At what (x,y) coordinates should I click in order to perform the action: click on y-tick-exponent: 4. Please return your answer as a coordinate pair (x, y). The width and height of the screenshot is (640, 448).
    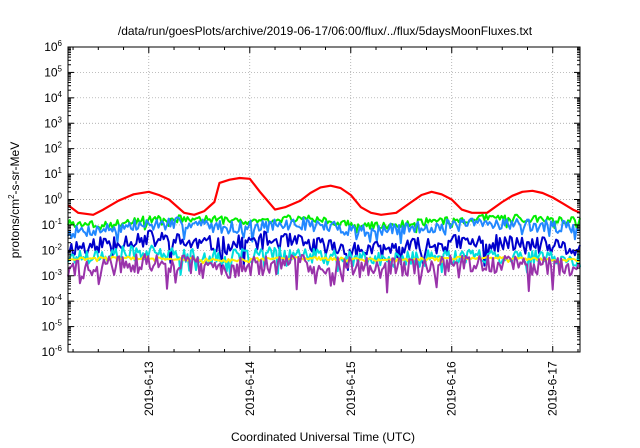
    Looking at the image, I should click on (60, 94).